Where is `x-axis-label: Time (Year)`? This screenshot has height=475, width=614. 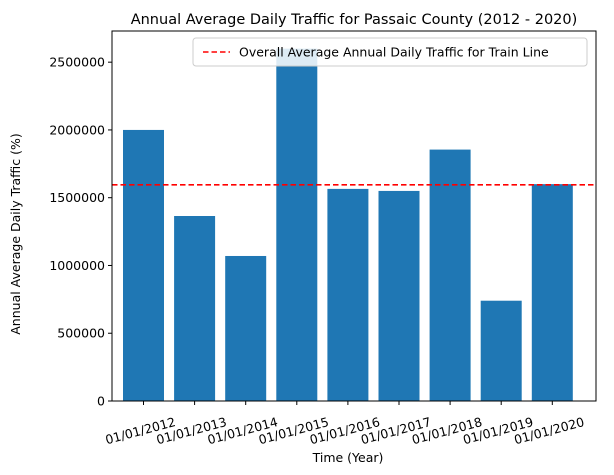
x-axis-label: Time (Year) is located at coordinates (348, 457).